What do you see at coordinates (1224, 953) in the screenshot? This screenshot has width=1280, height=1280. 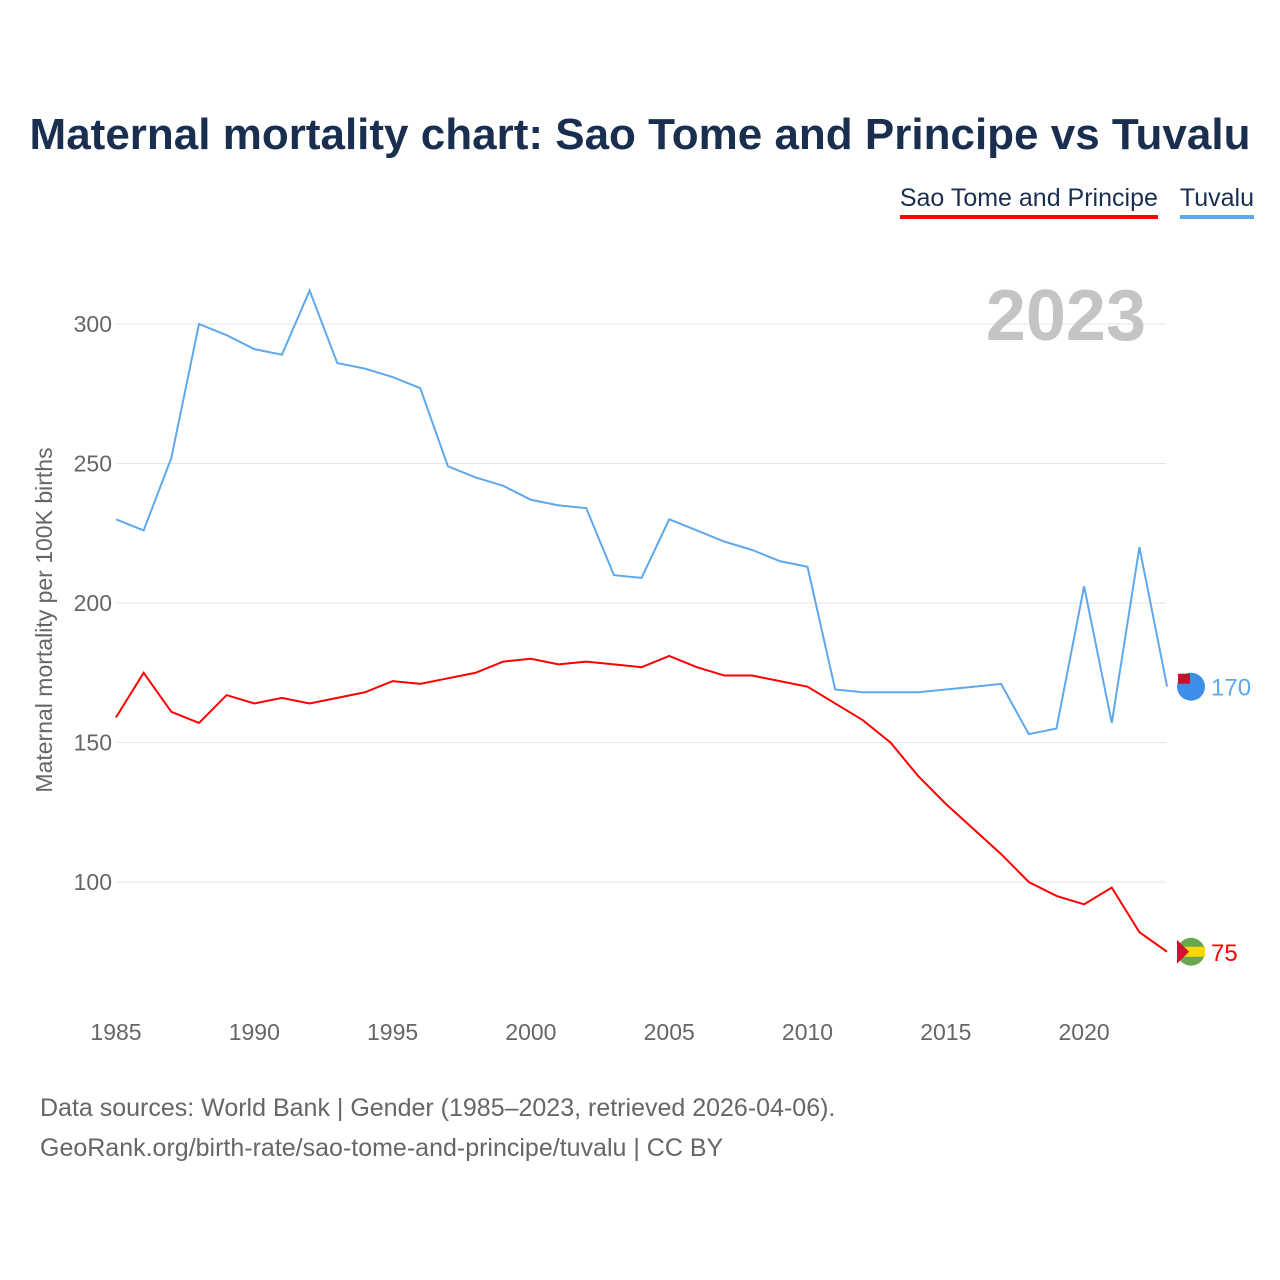 I see `end-value-label: 75` at bounding box center [1224, 953].